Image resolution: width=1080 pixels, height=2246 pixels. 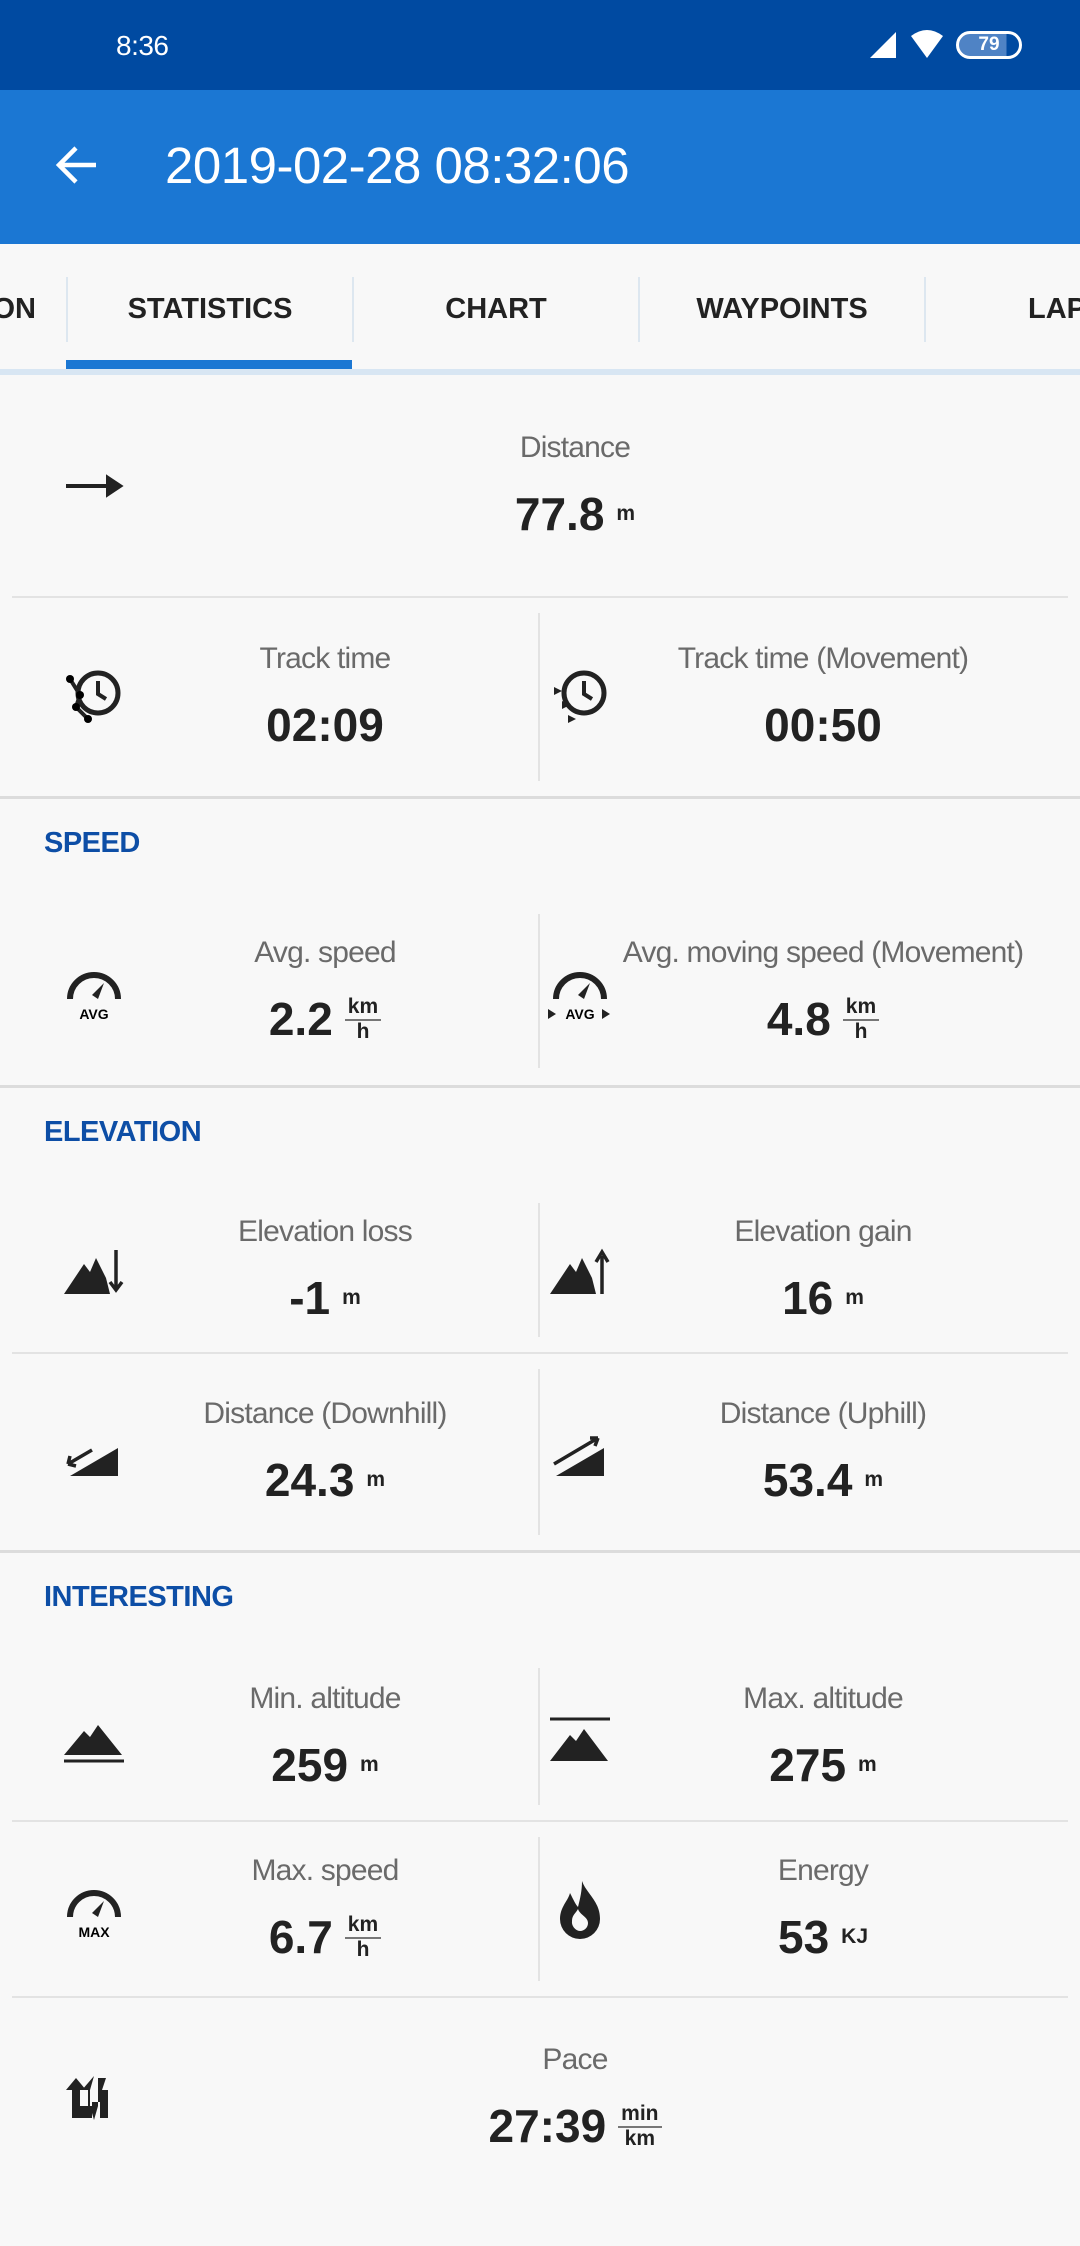 What do you see at coordinates (300, 1019) in the screenshot?
I see `stat-value: 2.2` at bounding box center [300, 1019].